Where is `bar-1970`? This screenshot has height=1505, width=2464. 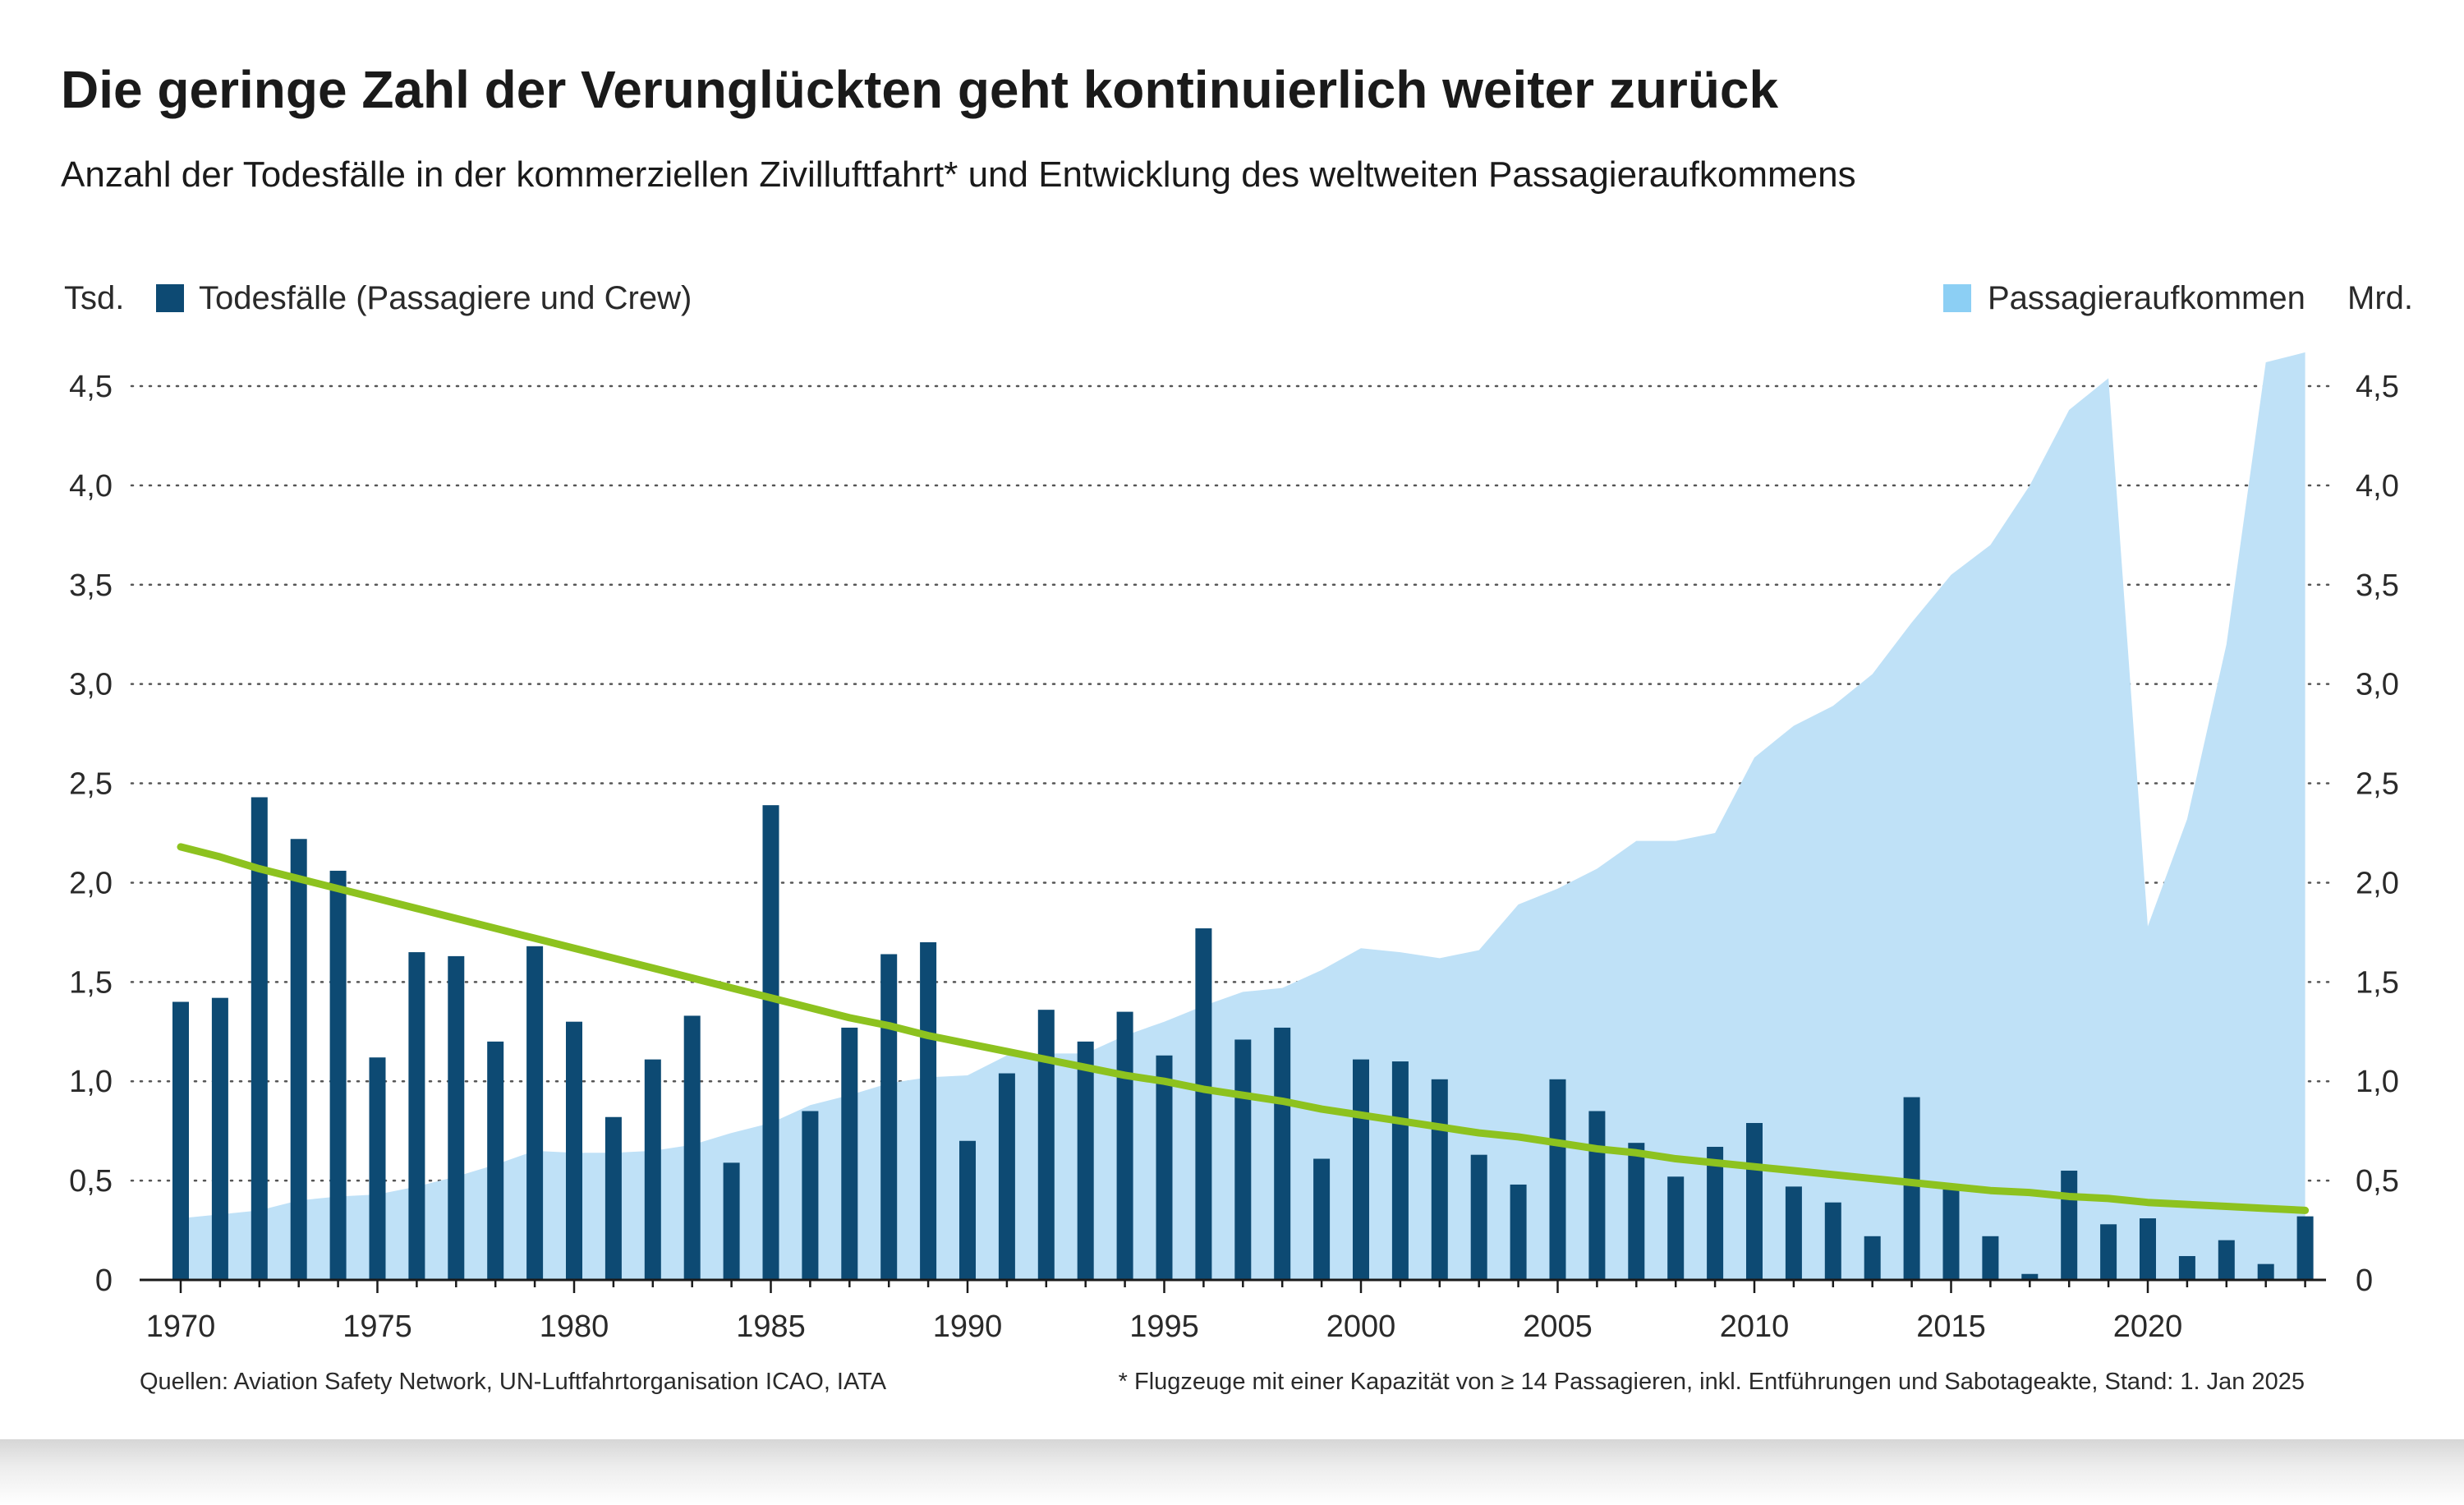 bar-1970 is located at coordinates (180, 1140).